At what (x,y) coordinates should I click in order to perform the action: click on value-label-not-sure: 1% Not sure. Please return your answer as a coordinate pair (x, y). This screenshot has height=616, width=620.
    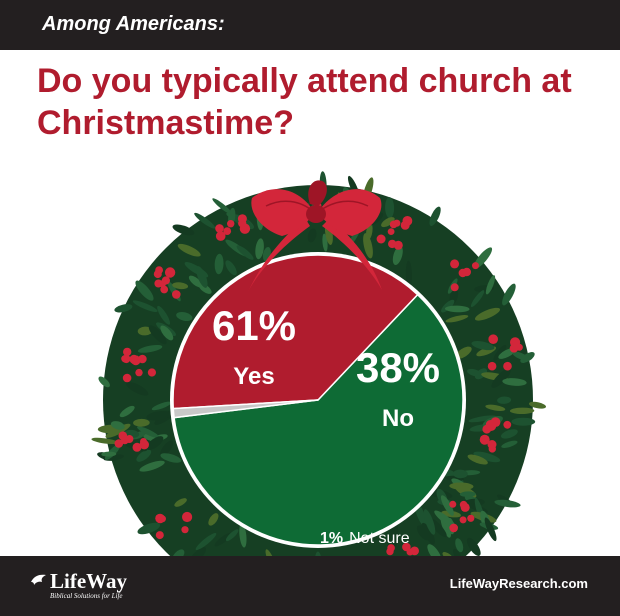
    Looking at the image, I should click on (365, 538).